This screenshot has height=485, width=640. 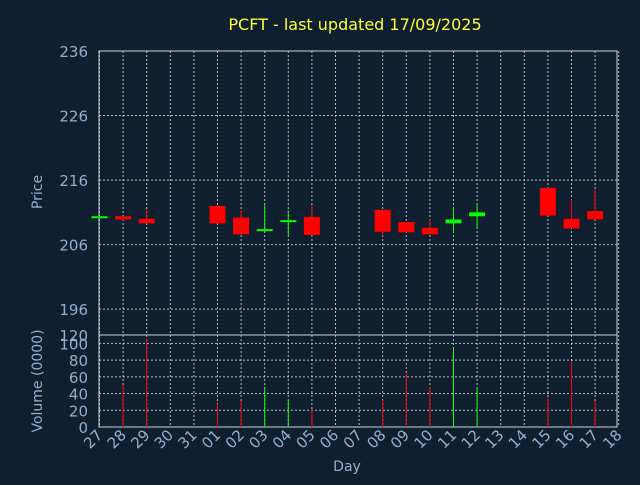 I want to click on x-tick-label: 31, so click(x=187, y=439).